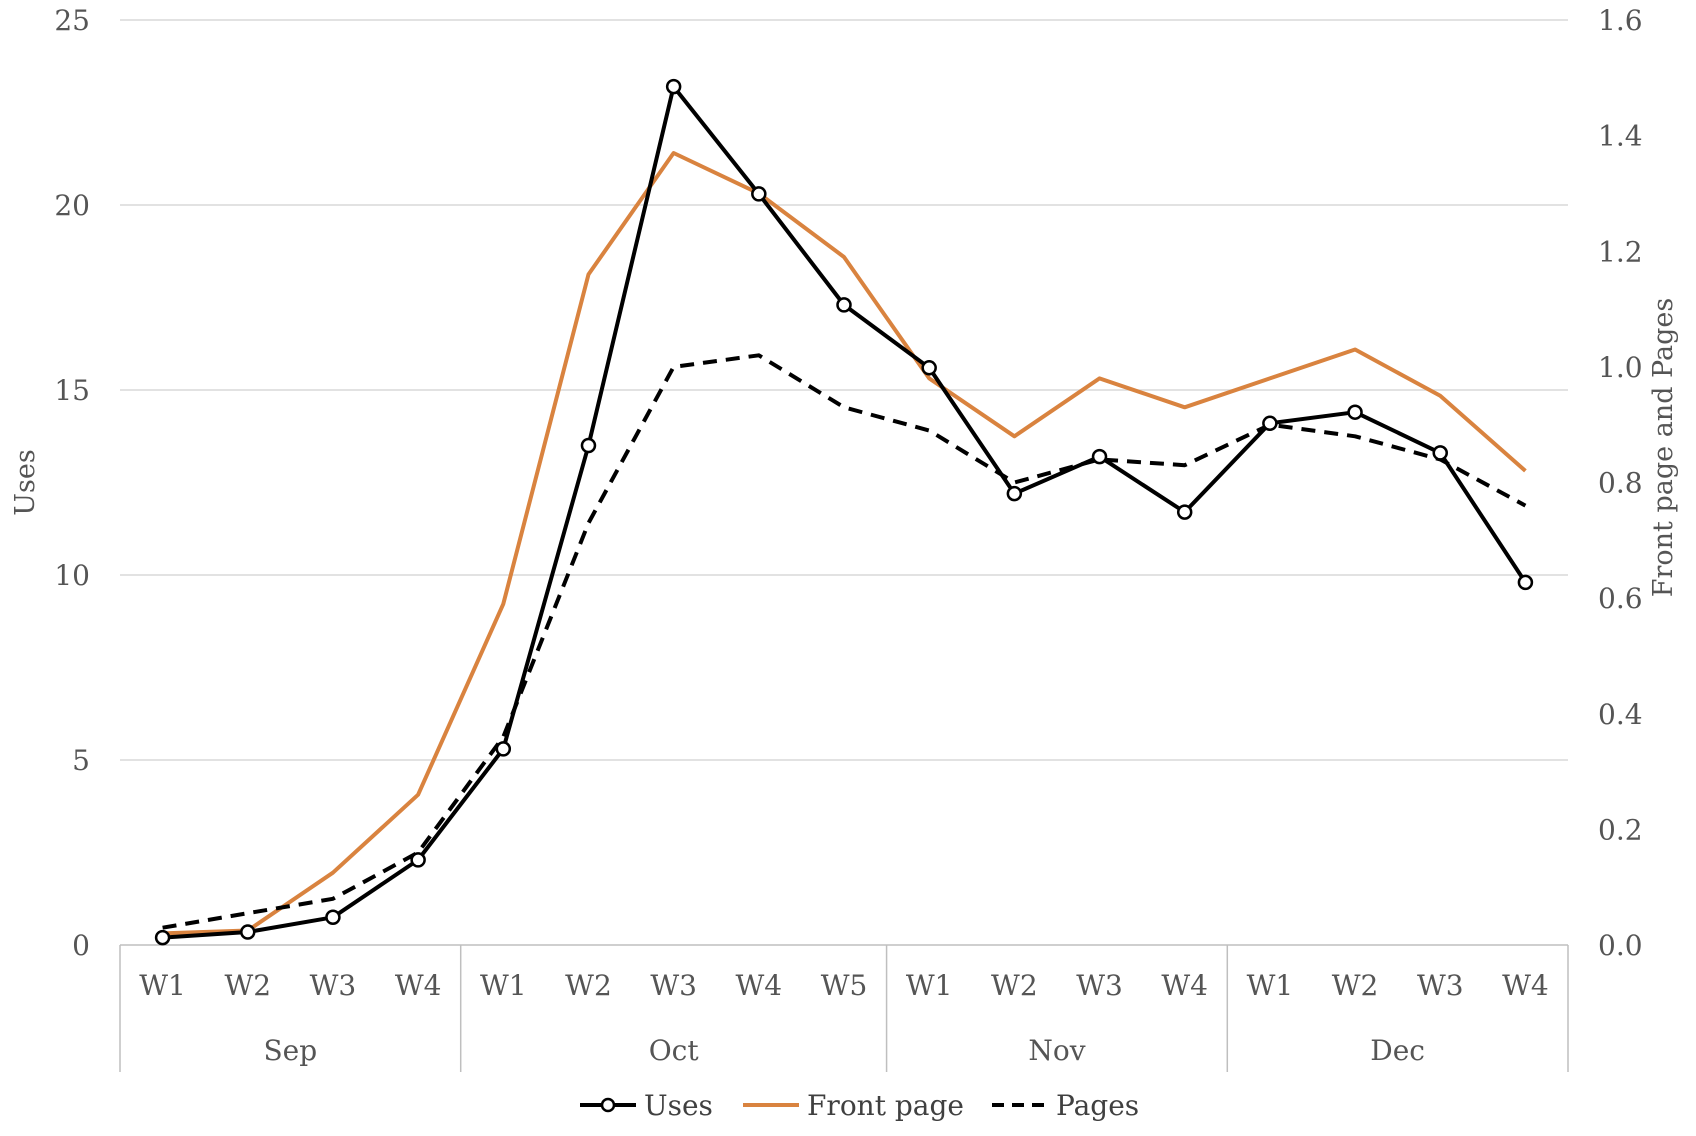 The width and height of the screenshot is (1696, 1136). Describe the element at coordinates (1620, 367) in the screenshot. I see `y2-tick-label: 1.0` at that location.